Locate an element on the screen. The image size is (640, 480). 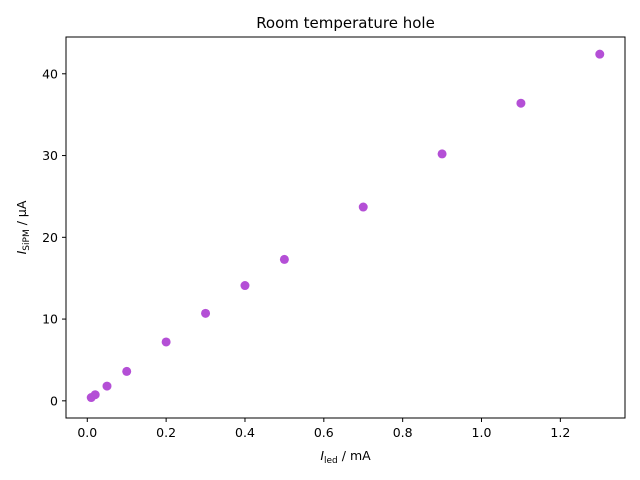
x-axis-label-subscript: led is located at coordinates (331, 461).